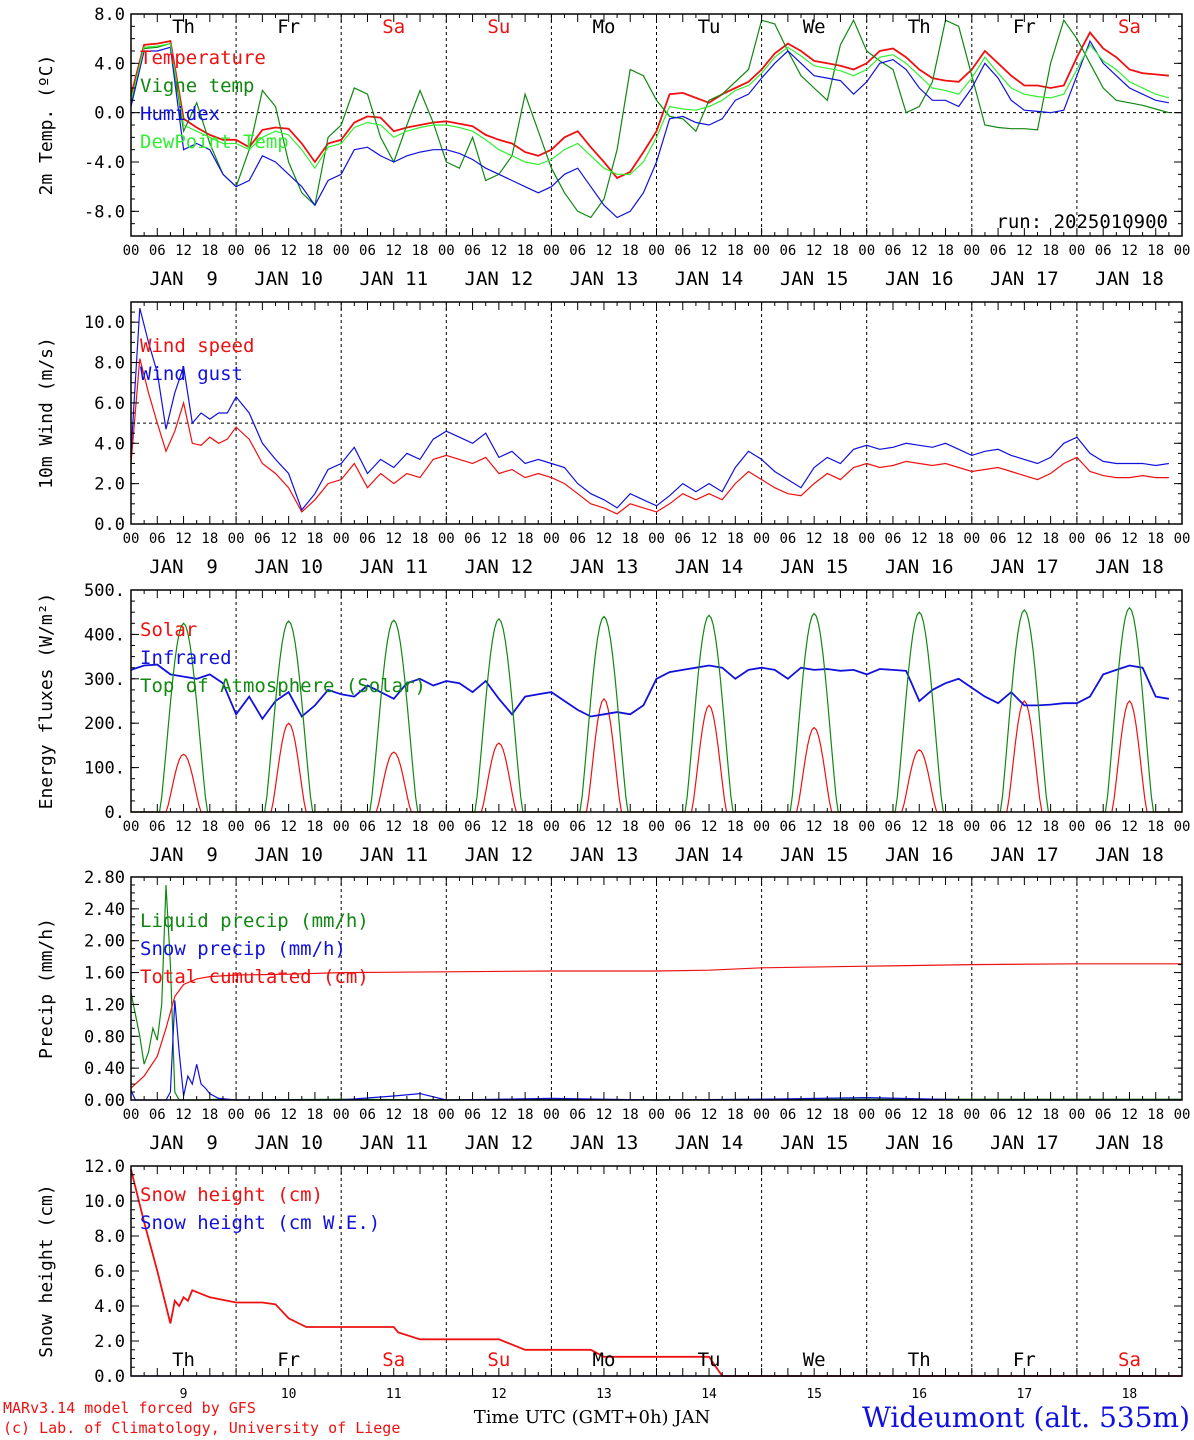  What do you see at coordinates (499, 855) in the screenshot?
I see `date-label: JAN 12` at bounding box center [499, 855].